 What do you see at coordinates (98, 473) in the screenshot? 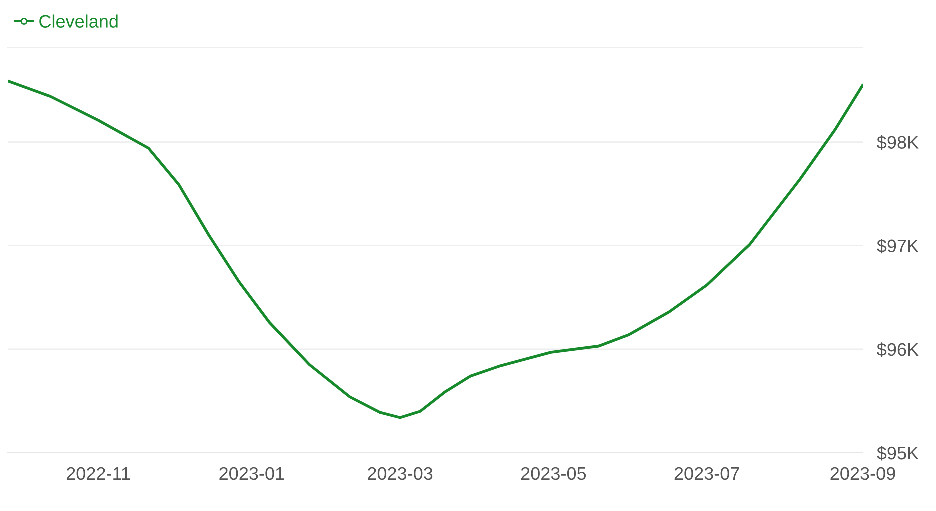
I see `x-tick-label: 2022-11` at bounding box center [98, 473].